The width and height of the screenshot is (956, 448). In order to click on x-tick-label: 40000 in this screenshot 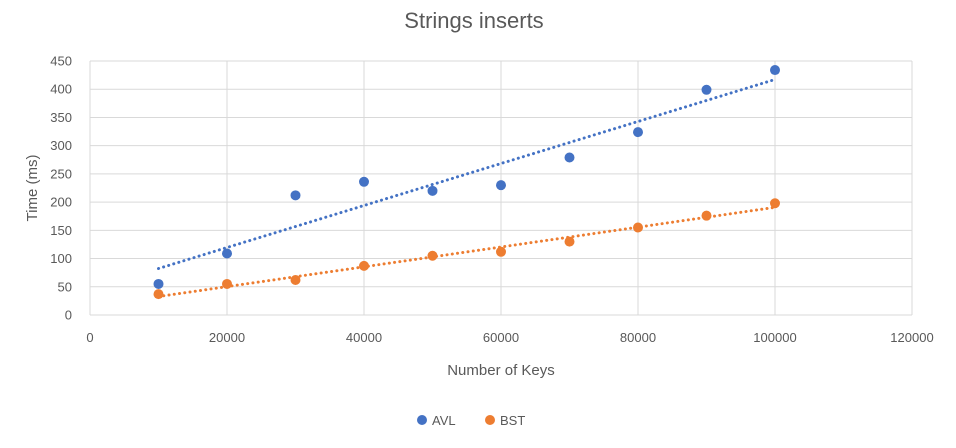, I will do `click(364, 337)`.